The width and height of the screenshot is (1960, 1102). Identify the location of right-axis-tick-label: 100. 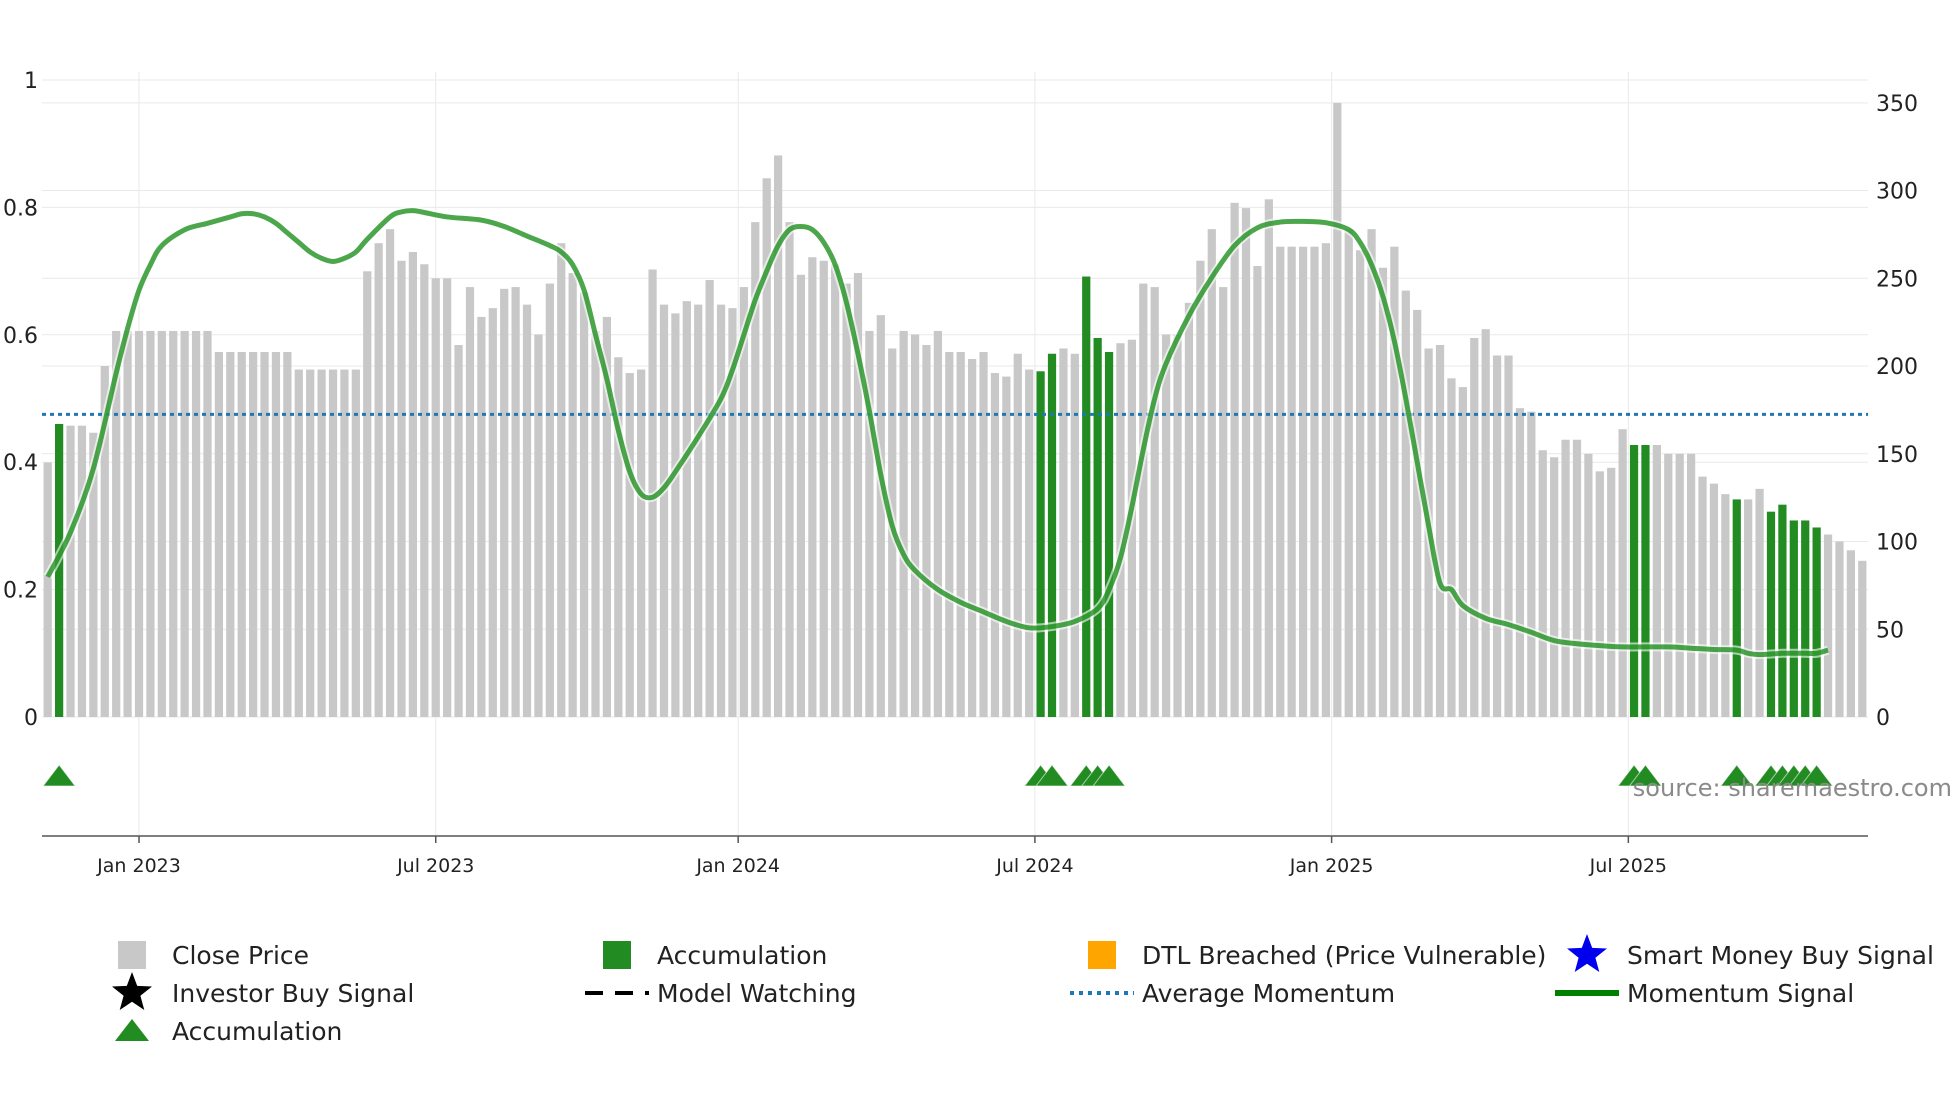
(1897, 543).